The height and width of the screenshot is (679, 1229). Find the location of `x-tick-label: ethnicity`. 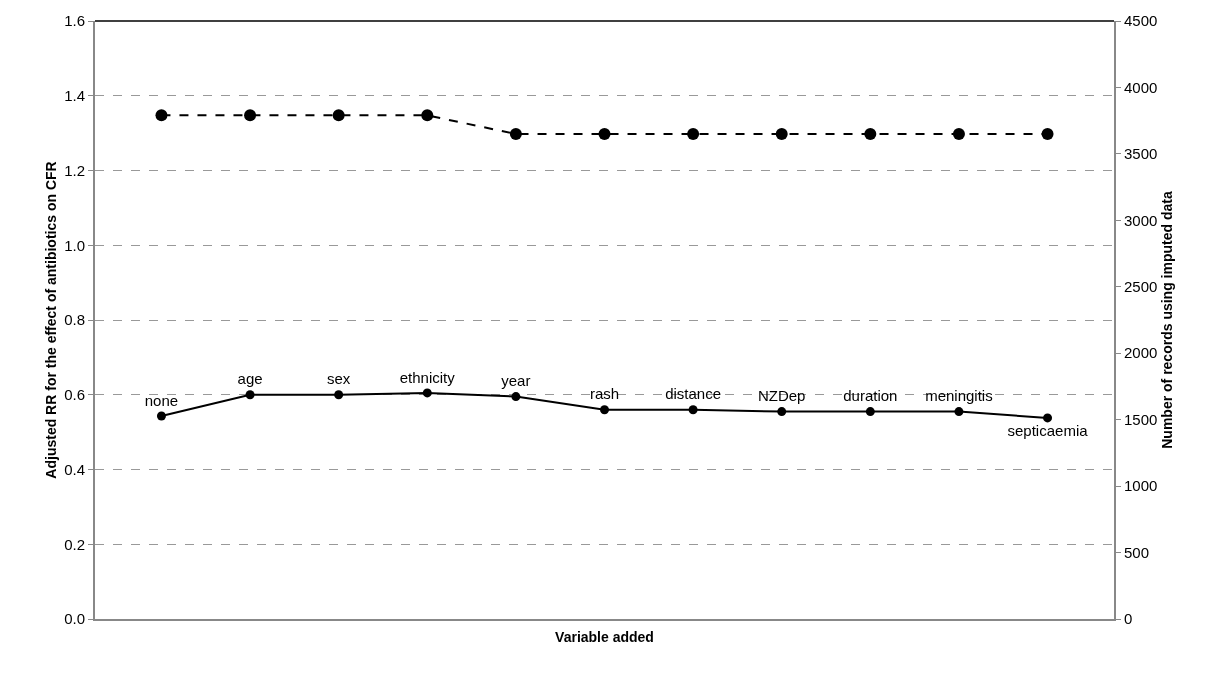

x-tick-label: ethnicity is located at coordinates (427, 377).